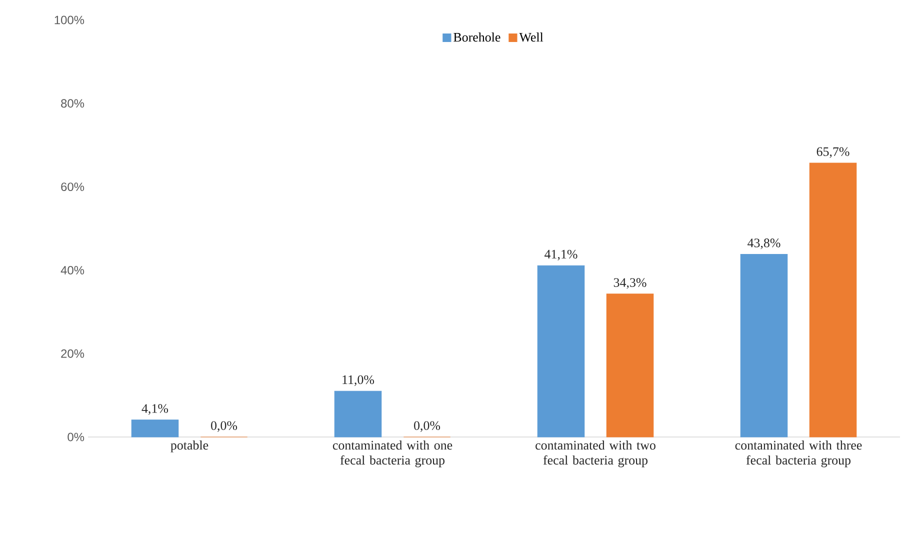  I want to click on y-tick-label: 60%, so click(72, 187).